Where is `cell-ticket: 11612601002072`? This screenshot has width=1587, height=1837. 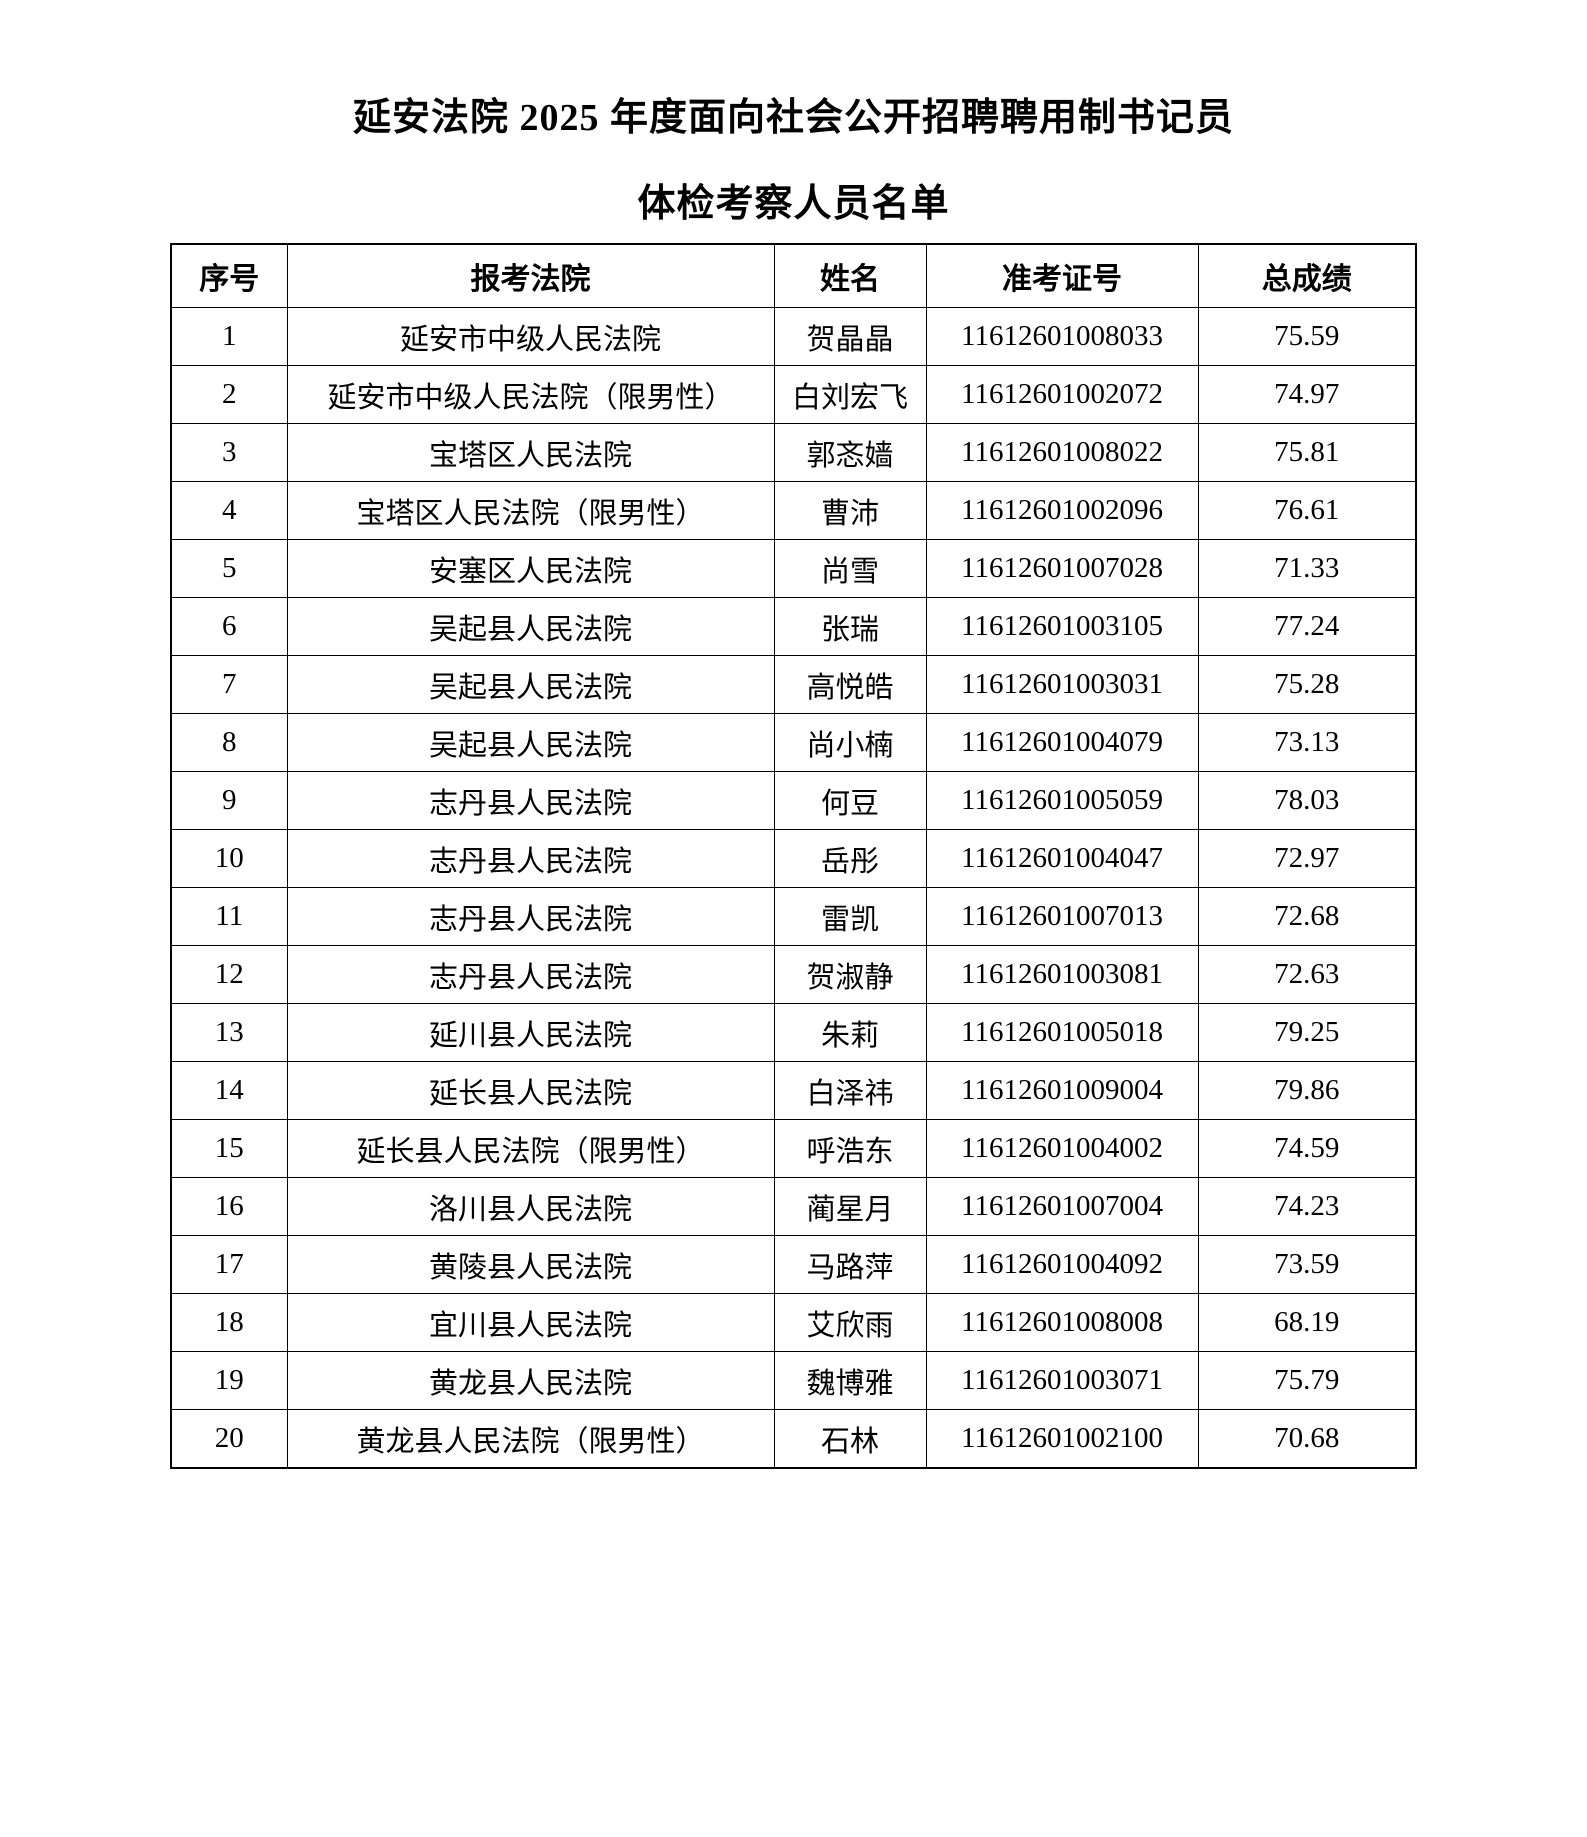 cell-ticket: 11612601002072 is located at coordinates (1062, 395).